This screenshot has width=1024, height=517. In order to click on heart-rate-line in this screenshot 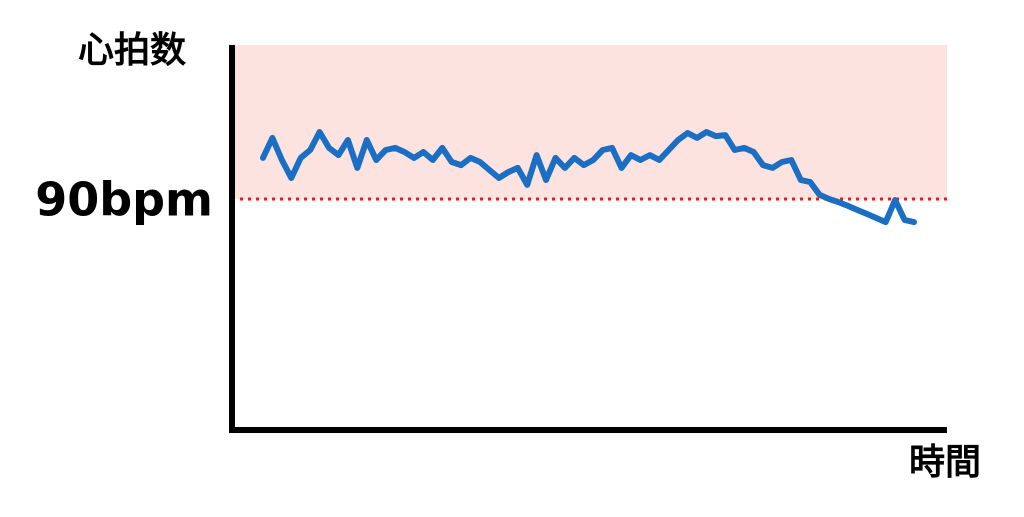, I will do `click(588, 177)`.